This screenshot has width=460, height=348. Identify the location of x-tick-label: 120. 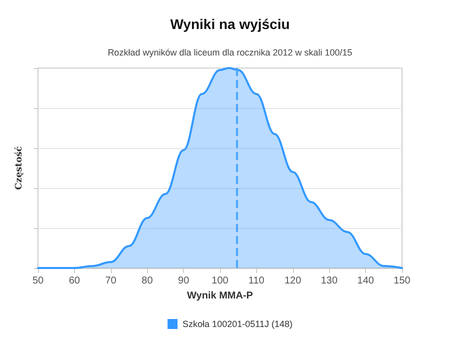
(293, 281).